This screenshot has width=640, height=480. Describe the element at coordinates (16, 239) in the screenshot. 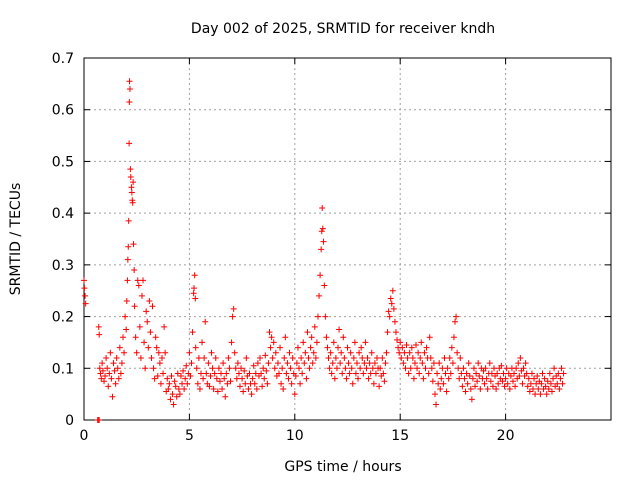

I see `y-axis-label: SRMTID / TECUs` at that location.